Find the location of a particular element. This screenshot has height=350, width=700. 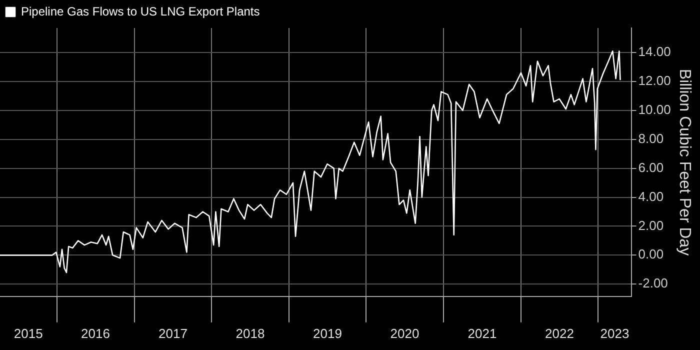

y-tick-label: -2.00 is located at coordinates (653, 283).